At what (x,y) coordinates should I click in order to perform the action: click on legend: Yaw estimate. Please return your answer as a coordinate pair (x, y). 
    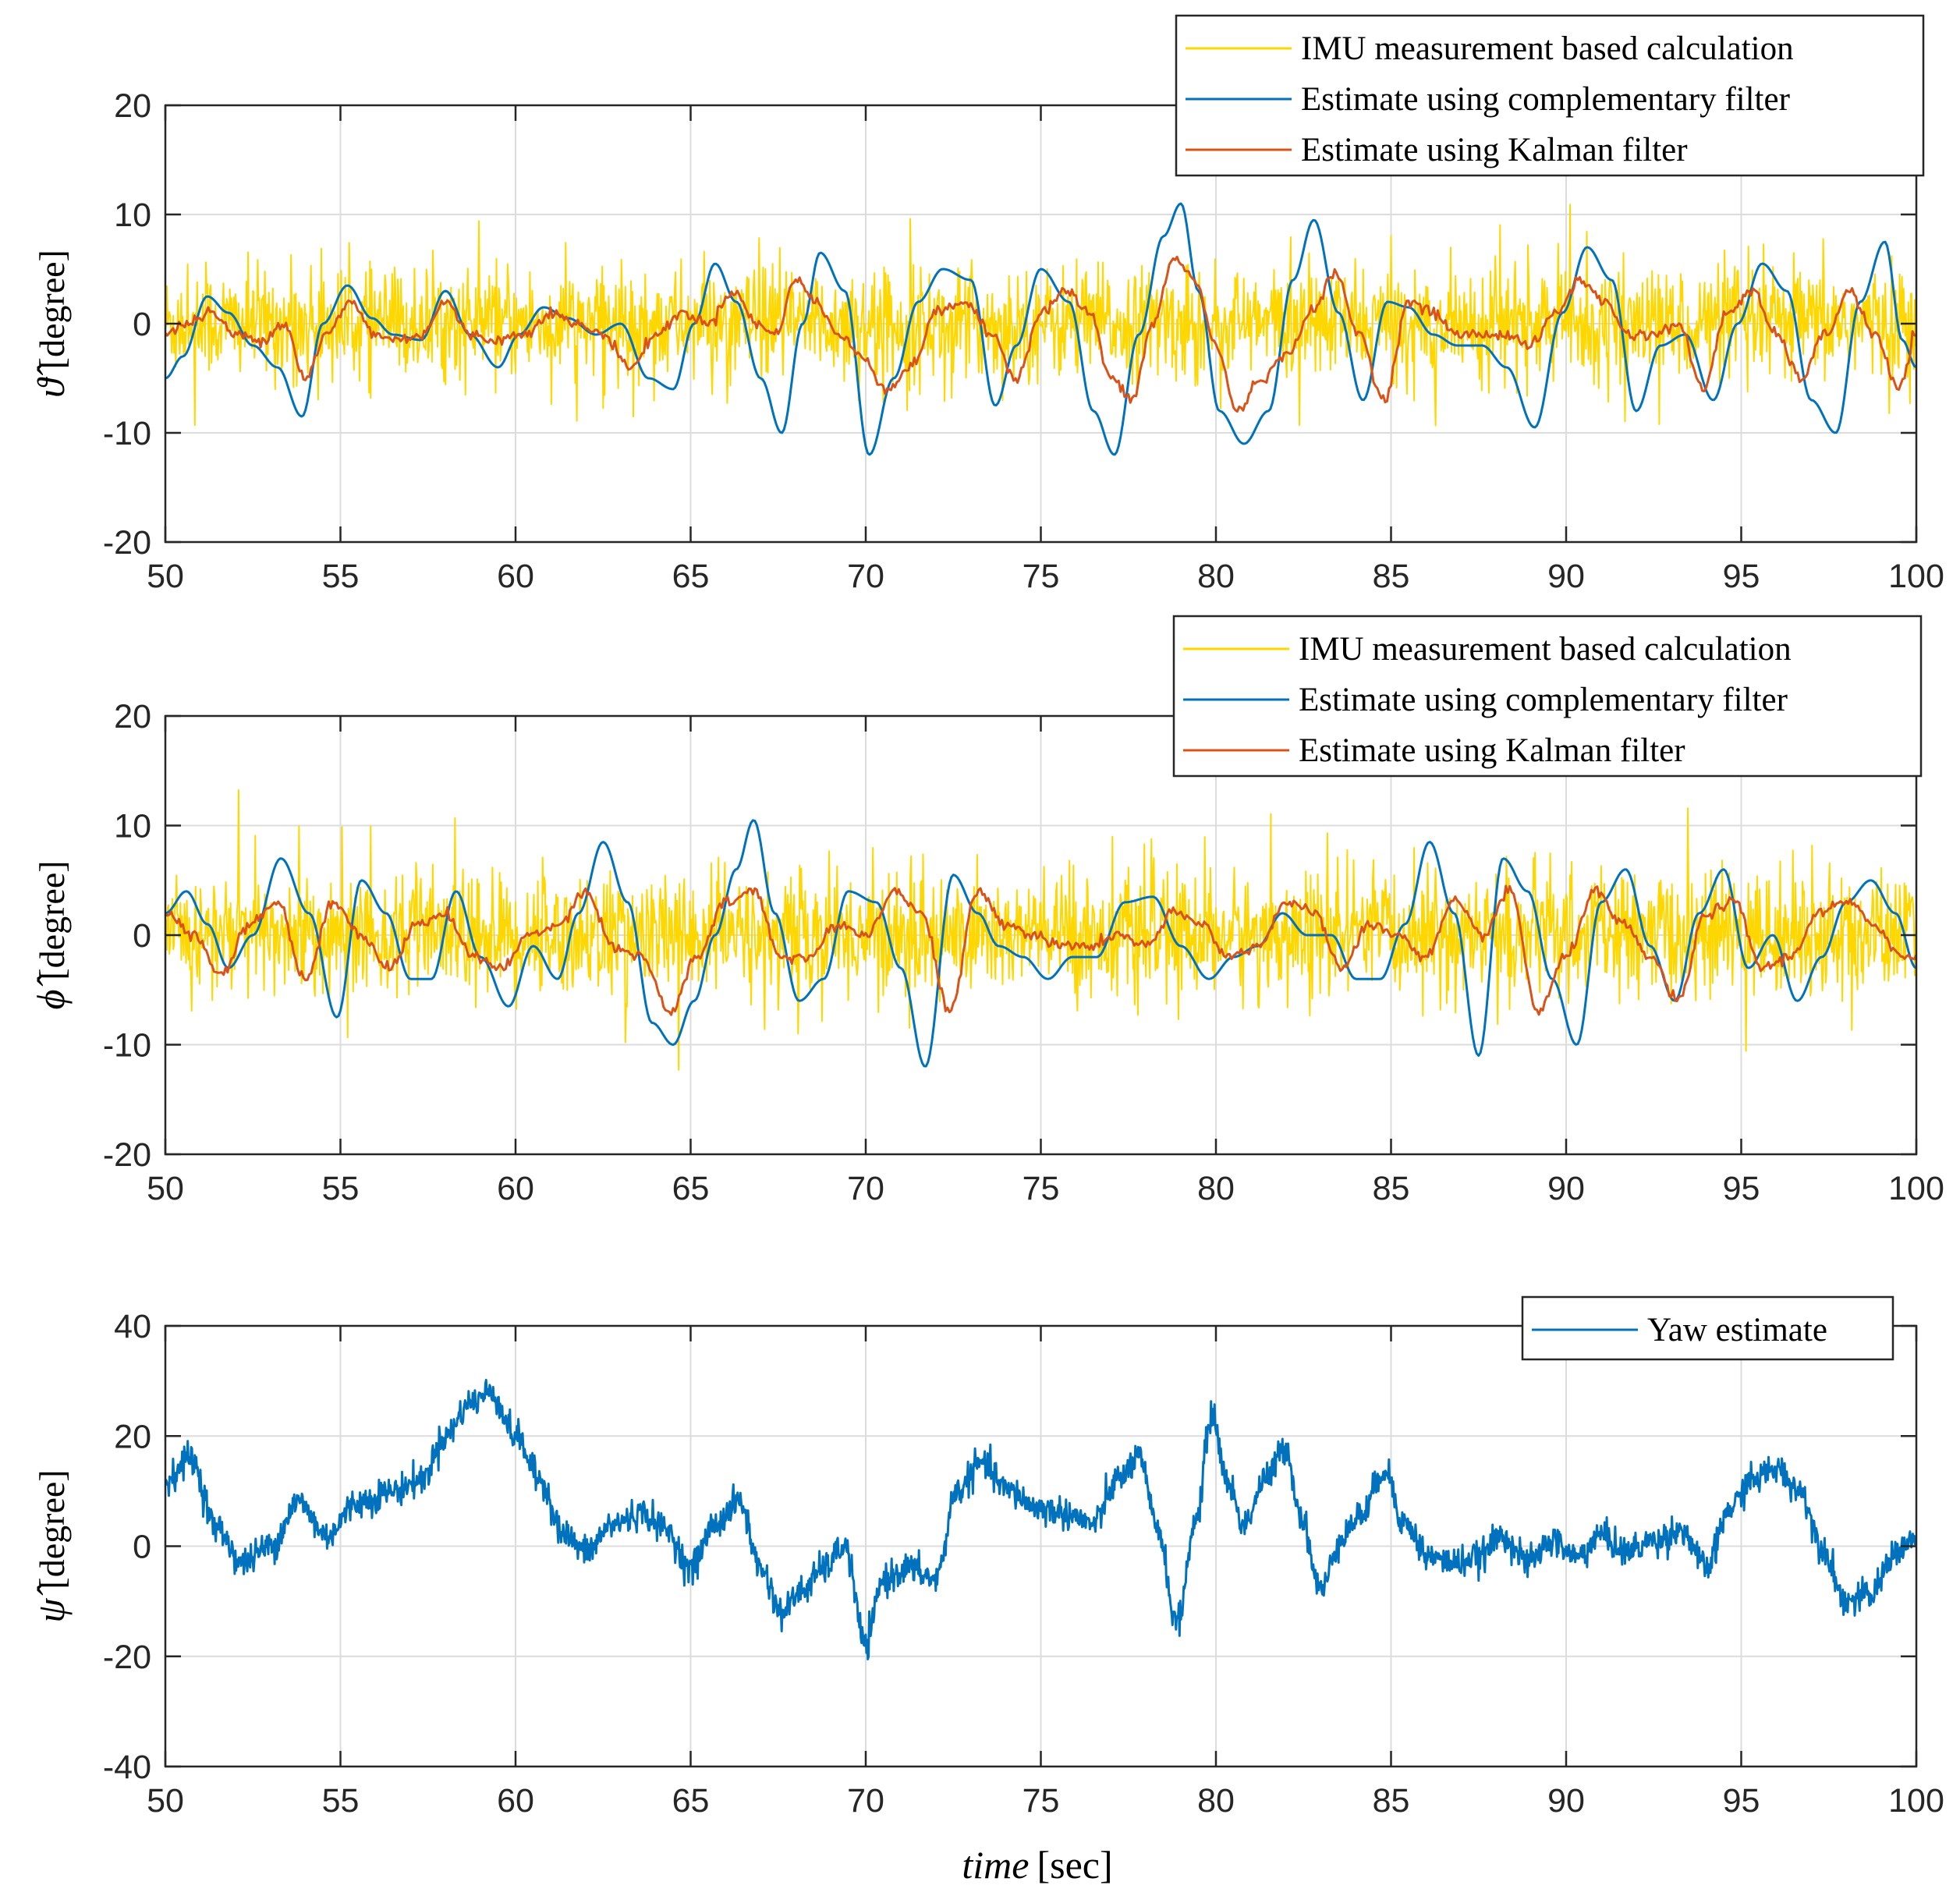
    Looking at the image, I should click on (1708, 1328).